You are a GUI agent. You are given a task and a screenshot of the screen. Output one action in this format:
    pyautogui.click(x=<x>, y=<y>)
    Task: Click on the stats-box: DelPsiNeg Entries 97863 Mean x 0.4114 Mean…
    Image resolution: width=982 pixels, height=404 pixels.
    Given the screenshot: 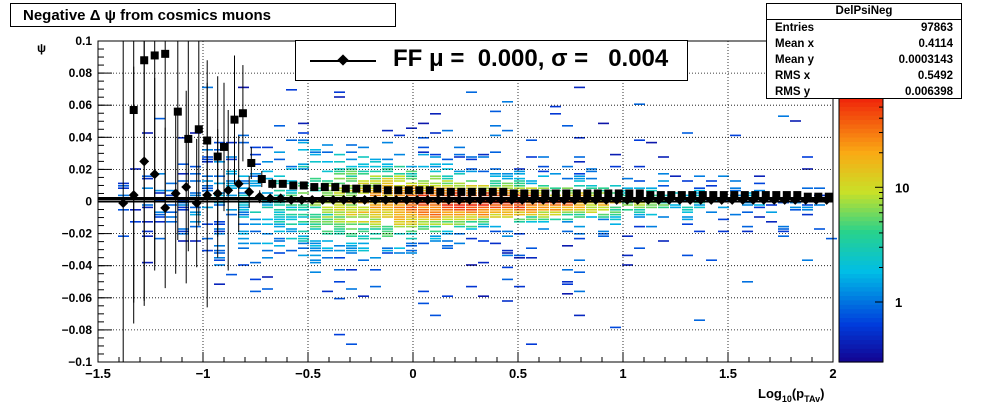 What is the action you would take?
    pyautogui.click(x=864, y=51)
    